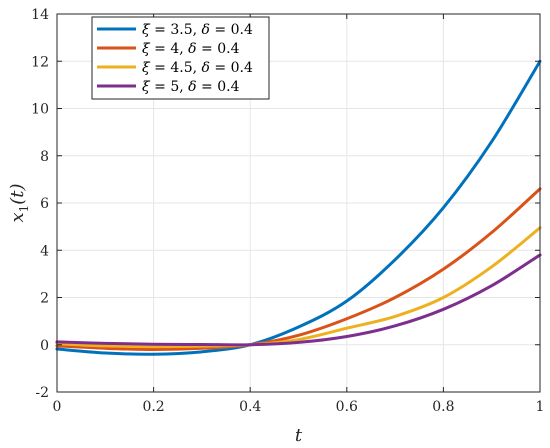 The width and height of the screenshot is (550, 448). What do you see at coordinates (299, 435) in the screenshot?
I see `x-axis-title: t` at bounding box center [299, 435].